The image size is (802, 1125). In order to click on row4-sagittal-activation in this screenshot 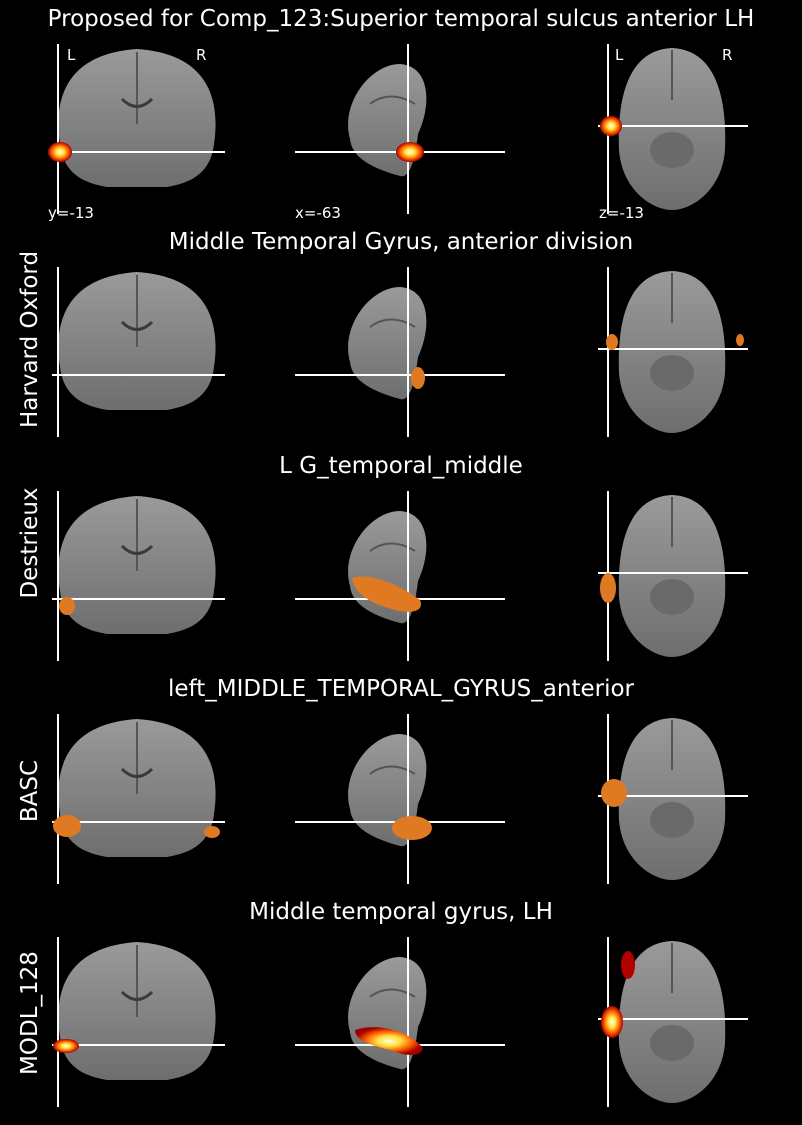, I will do `click(389, 1041)`.